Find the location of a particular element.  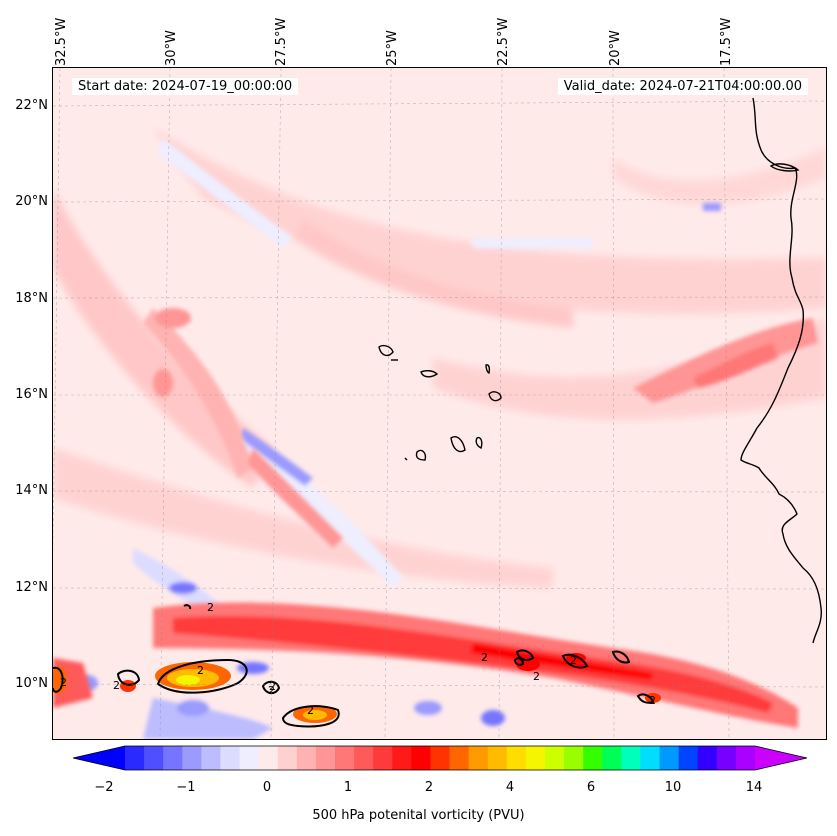

lat-tick-label: 18°N is located at coordinates (31, 298).